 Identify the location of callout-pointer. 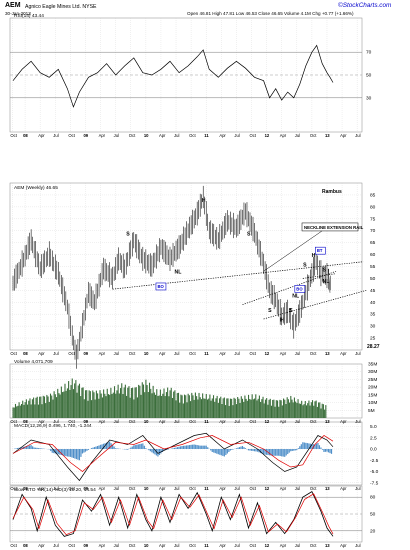
(293, 251).